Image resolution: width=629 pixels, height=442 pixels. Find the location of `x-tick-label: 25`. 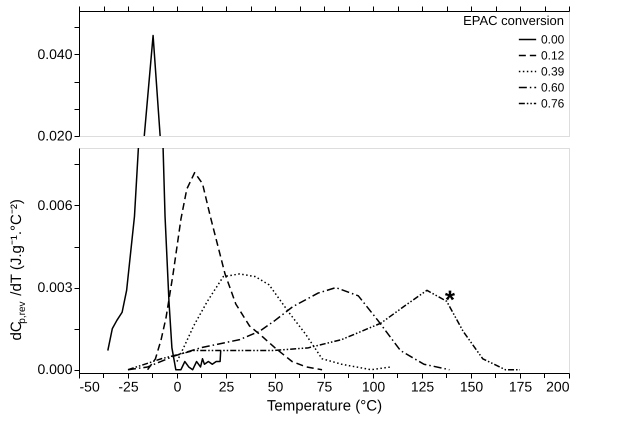

x-tick-label: 25 is located at coordinates (226, 386).